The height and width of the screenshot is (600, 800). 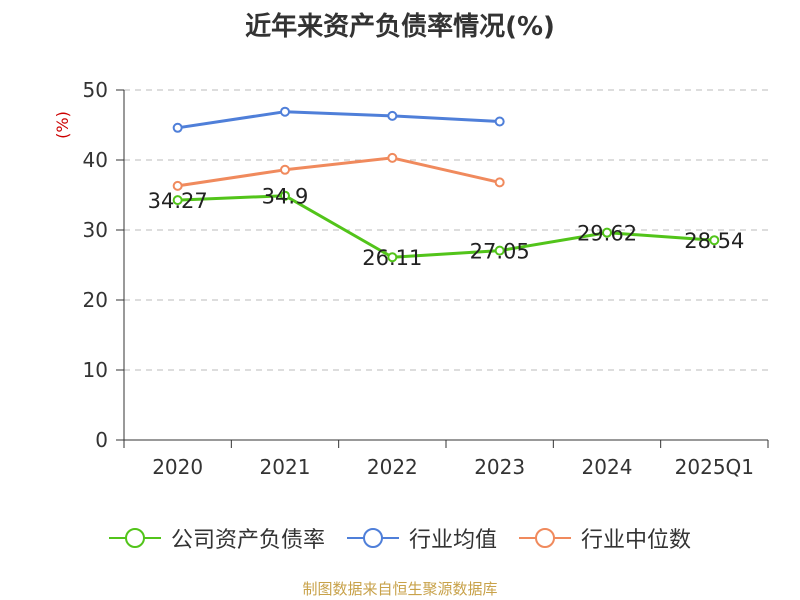 What do you see at coordinates (499, 467) in the screenshot?
I see `x-tick-label: 2023` at bounding box center [499, 467].